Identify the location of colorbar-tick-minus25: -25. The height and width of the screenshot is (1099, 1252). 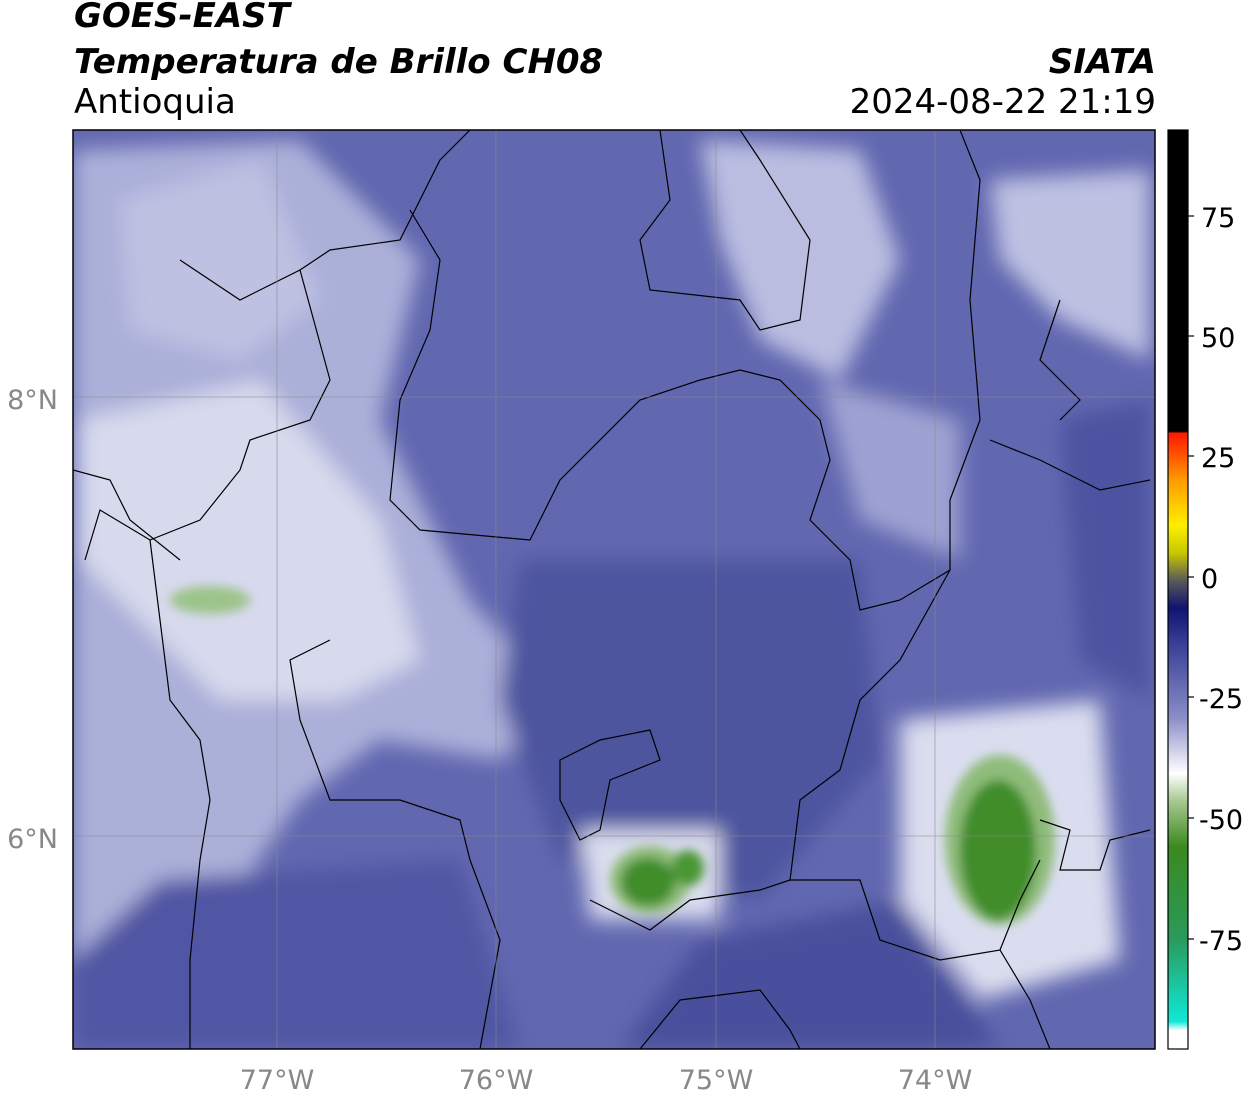
(1221, 699).